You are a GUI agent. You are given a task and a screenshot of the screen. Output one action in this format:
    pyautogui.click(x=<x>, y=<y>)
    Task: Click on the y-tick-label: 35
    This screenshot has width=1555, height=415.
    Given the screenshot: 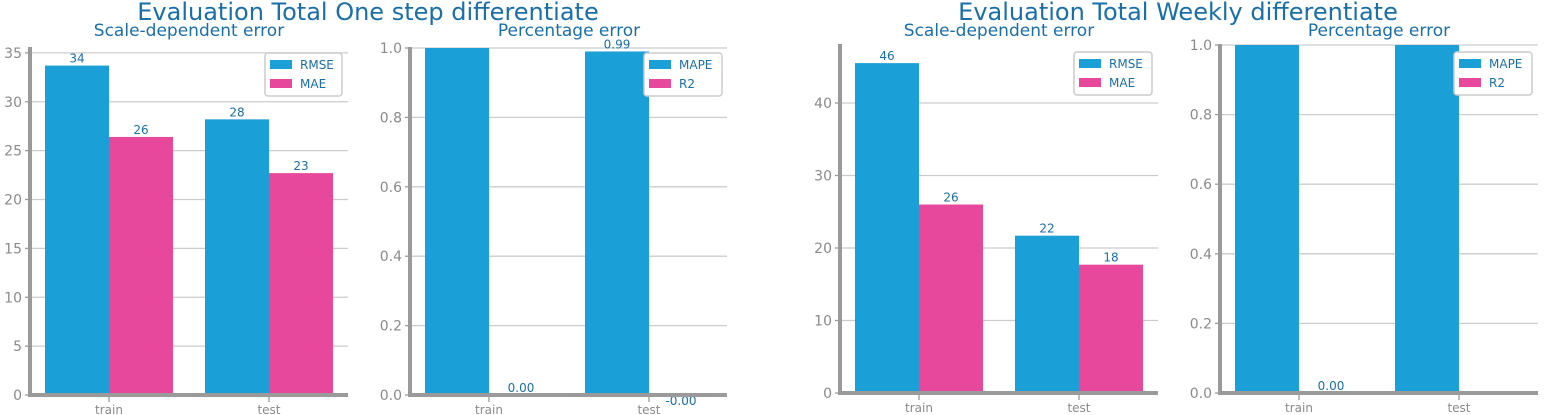 What is the action you would take?
    pyautogui.click(x=13, y=54)
    